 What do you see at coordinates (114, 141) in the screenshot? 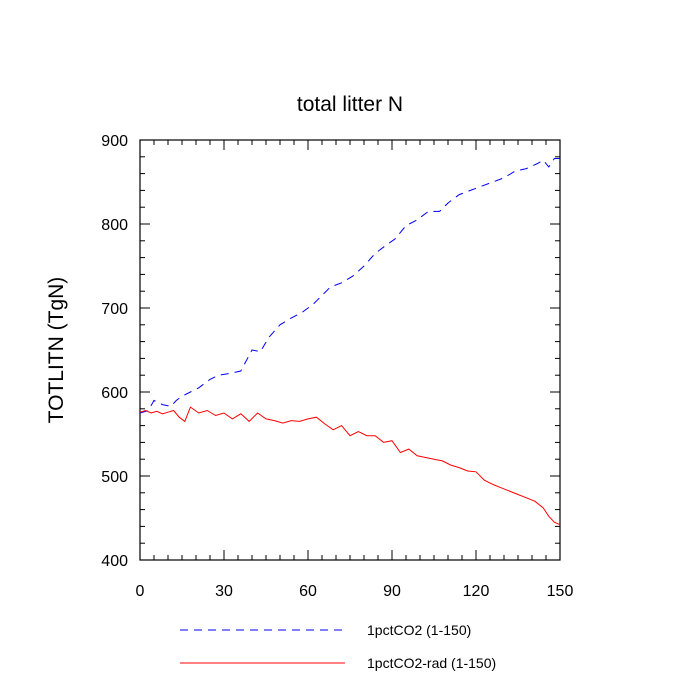
I see `y-tick-label: 900` at bounding box center [114, 141].